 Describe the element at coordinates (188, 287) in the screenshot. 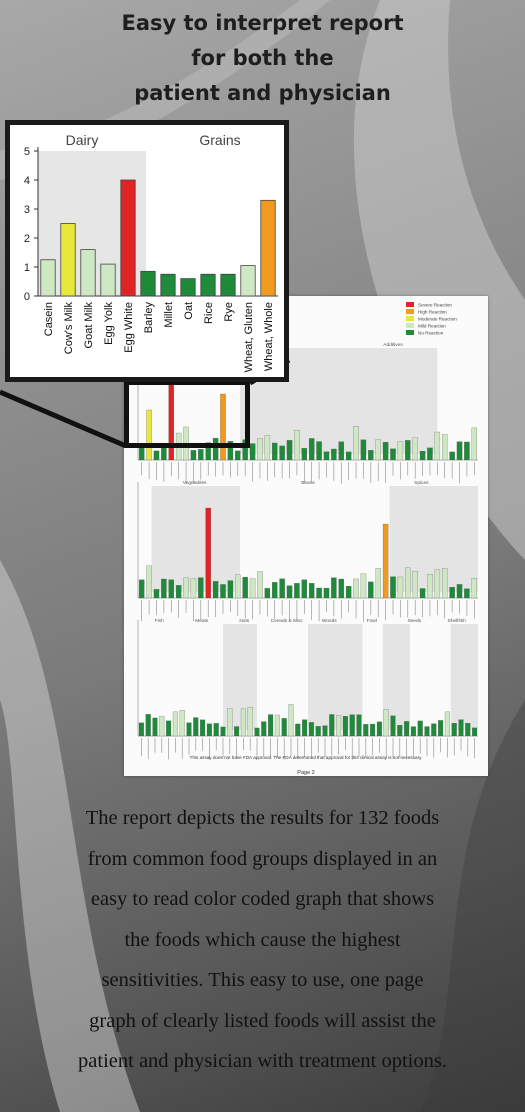

I see `bar-oat` at that location.